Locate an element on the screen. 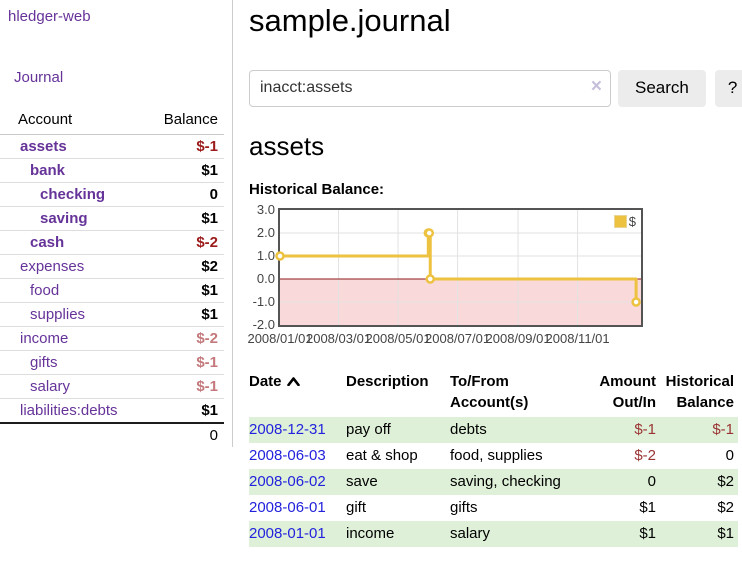 This screenshot has height=582, width=742. account-row: saving $1 is located at coordinates (112, 218).